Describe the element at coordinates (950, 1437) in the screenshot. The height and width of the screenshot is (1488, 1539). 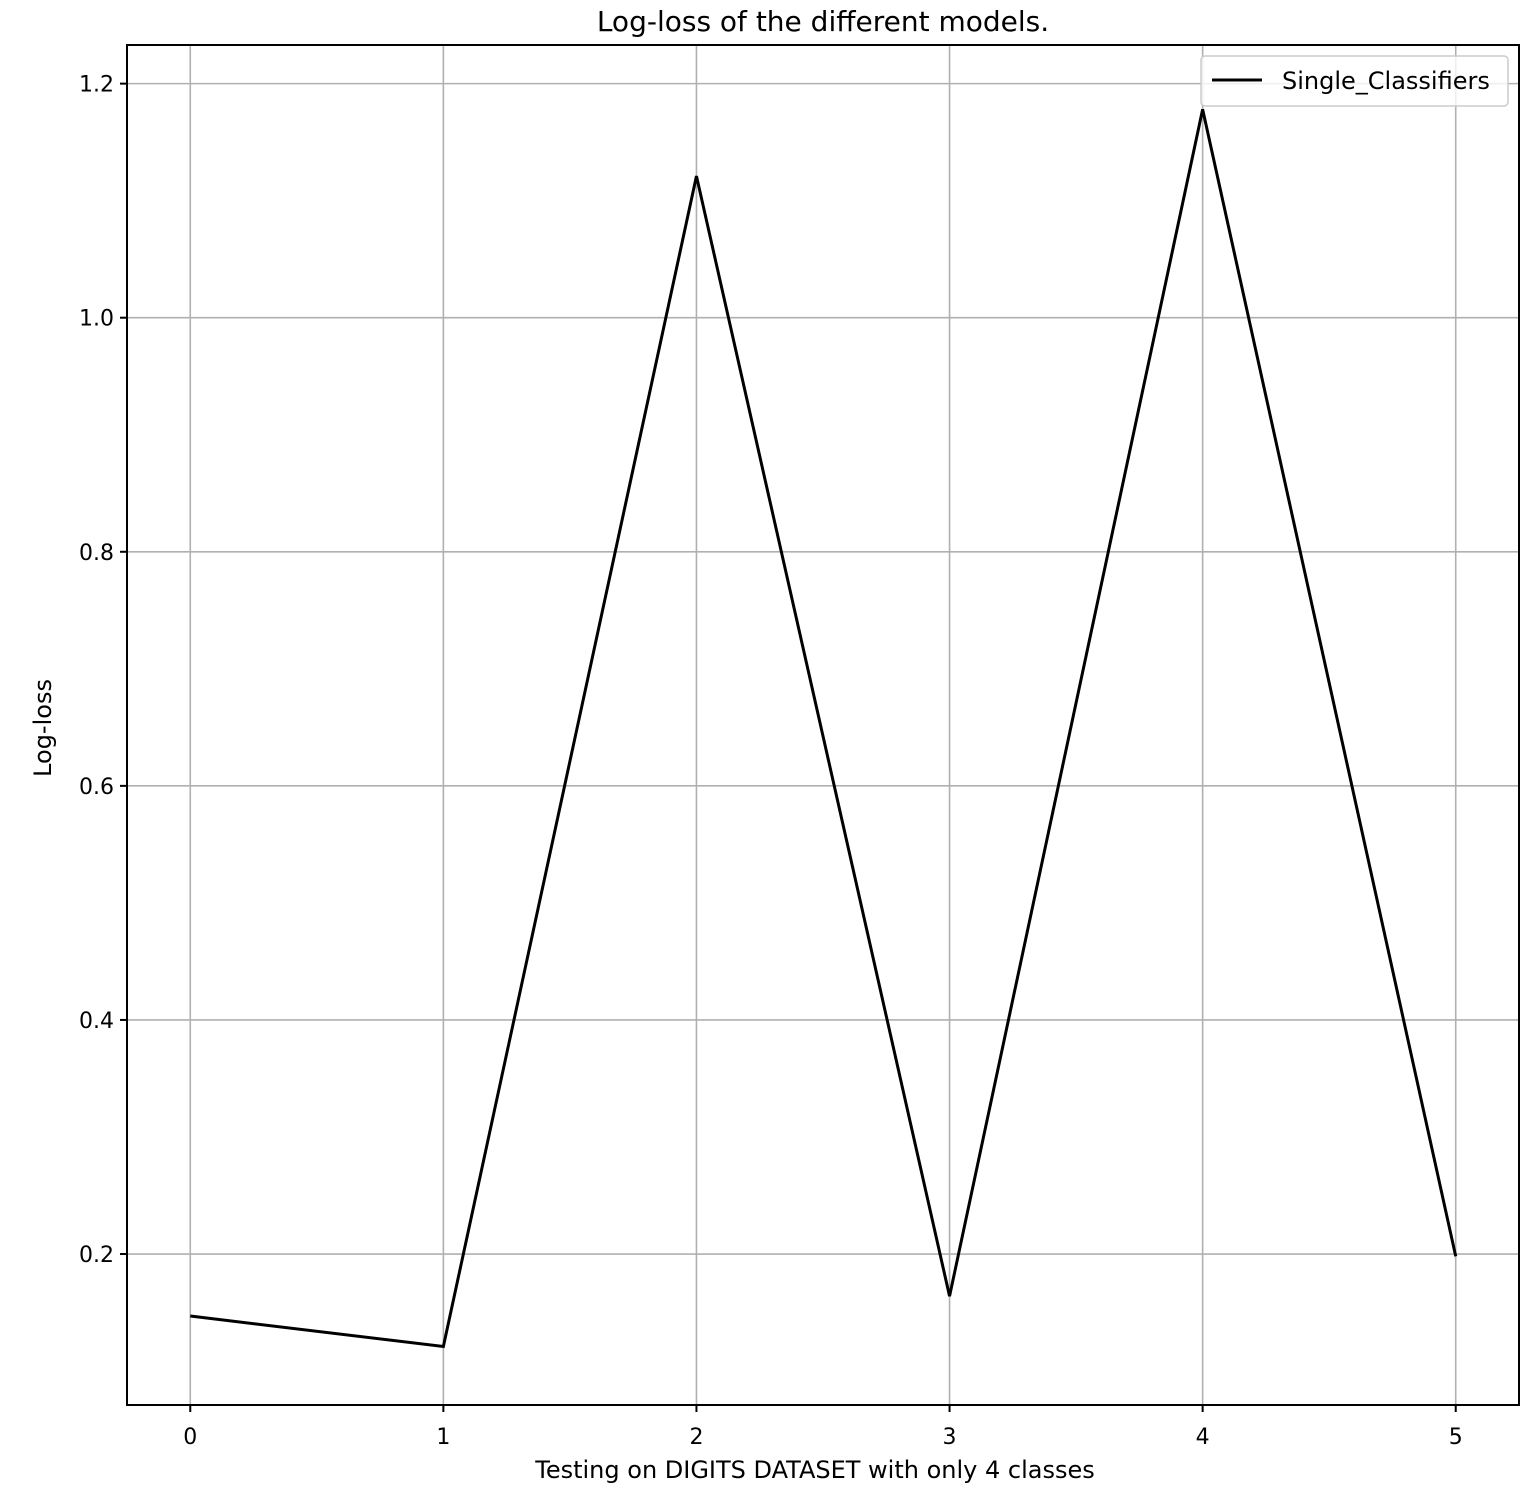
I see `x-tick-label: 3` at that location.